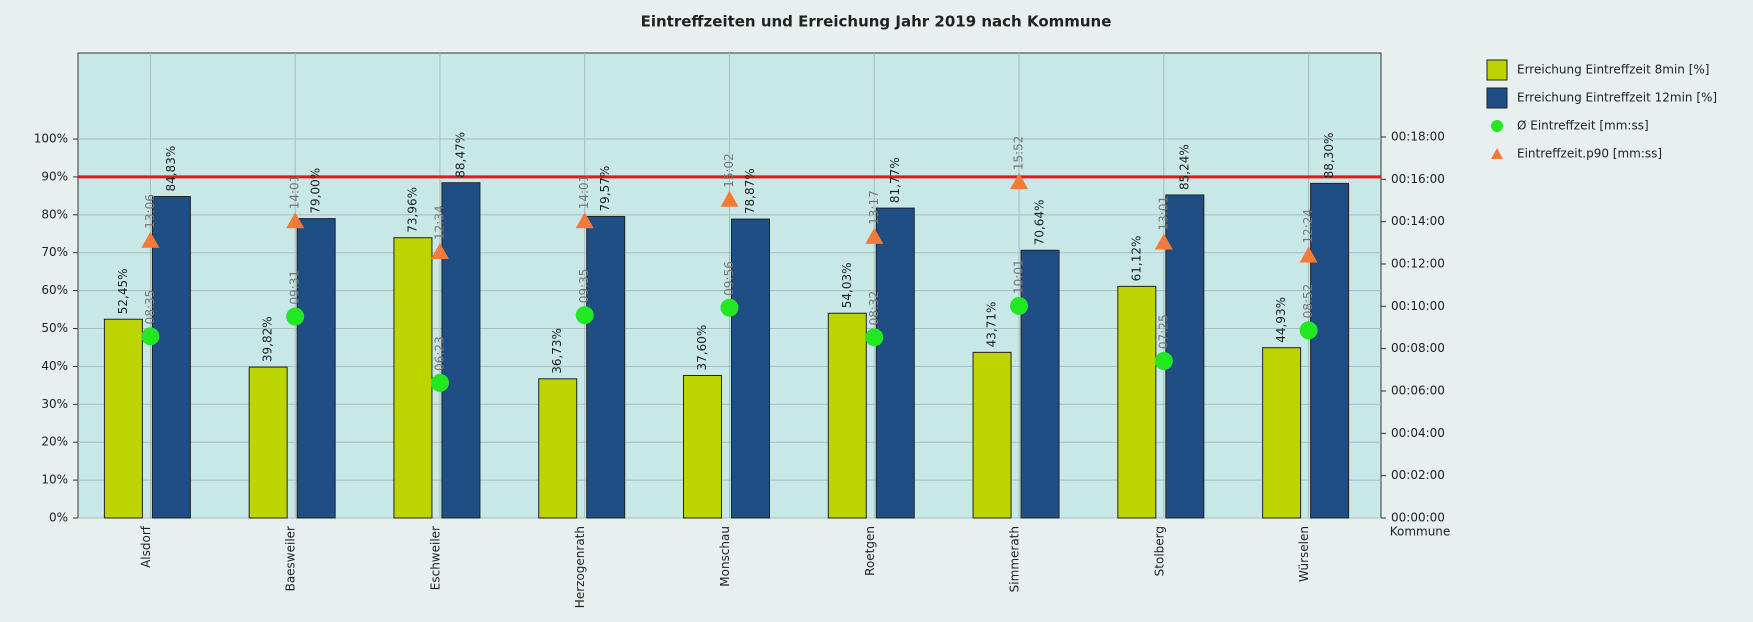 This screenshot has width=1753, height=622. I want to click on data-label: 37,60%, so click(702, 348).